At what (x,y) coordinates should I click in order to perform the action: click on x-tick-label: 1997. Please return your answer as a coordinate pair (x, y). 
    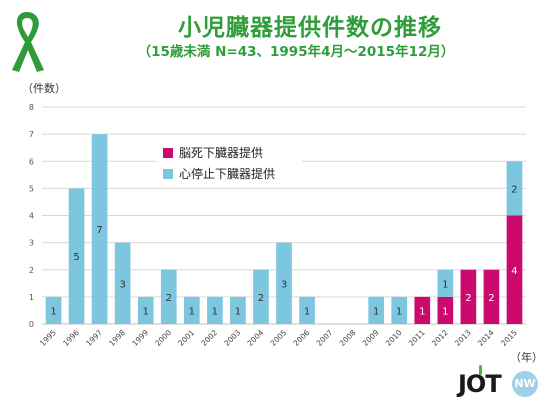
    Looking at the image, I should click on (94, 338).